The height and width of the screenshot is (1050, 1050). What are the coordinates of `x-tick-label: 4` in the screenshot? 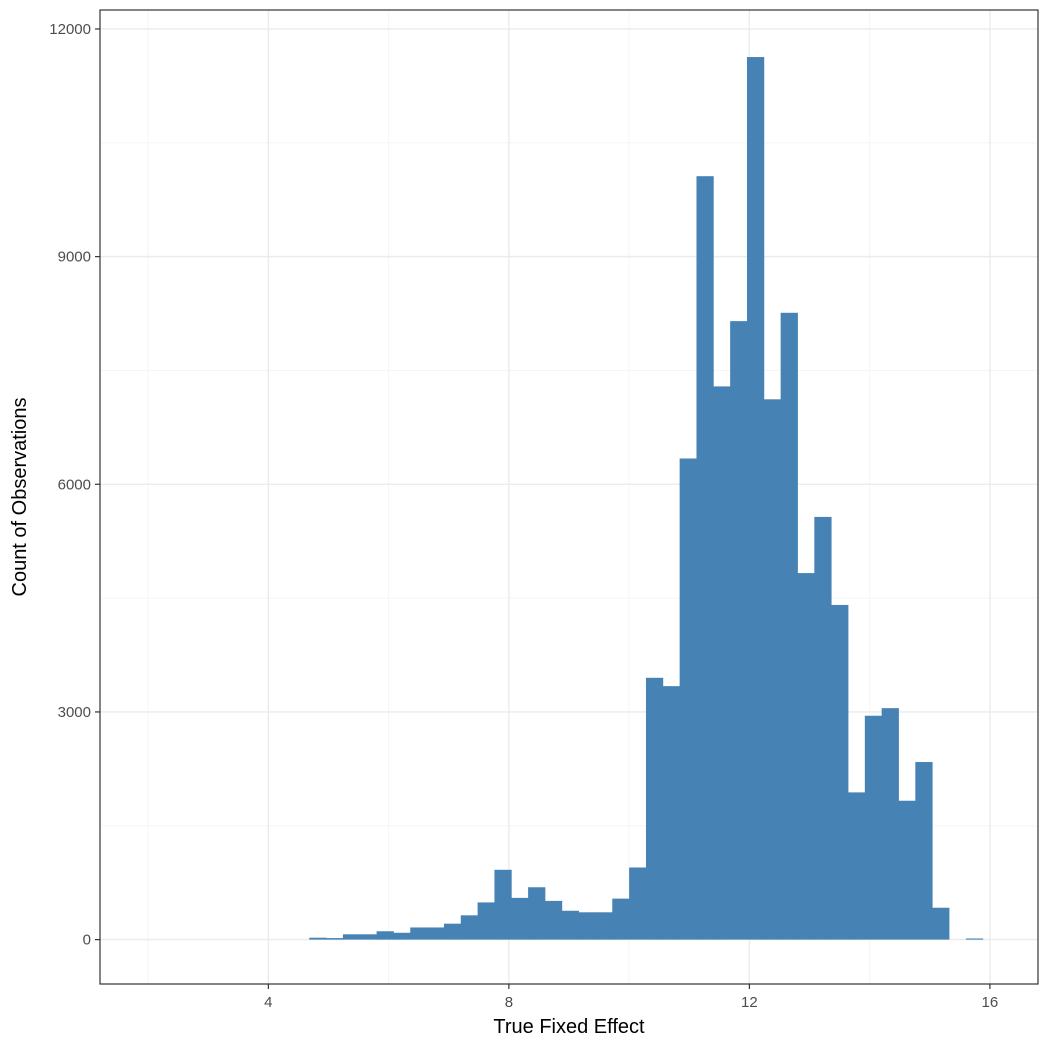 It's located at (268, 1002).